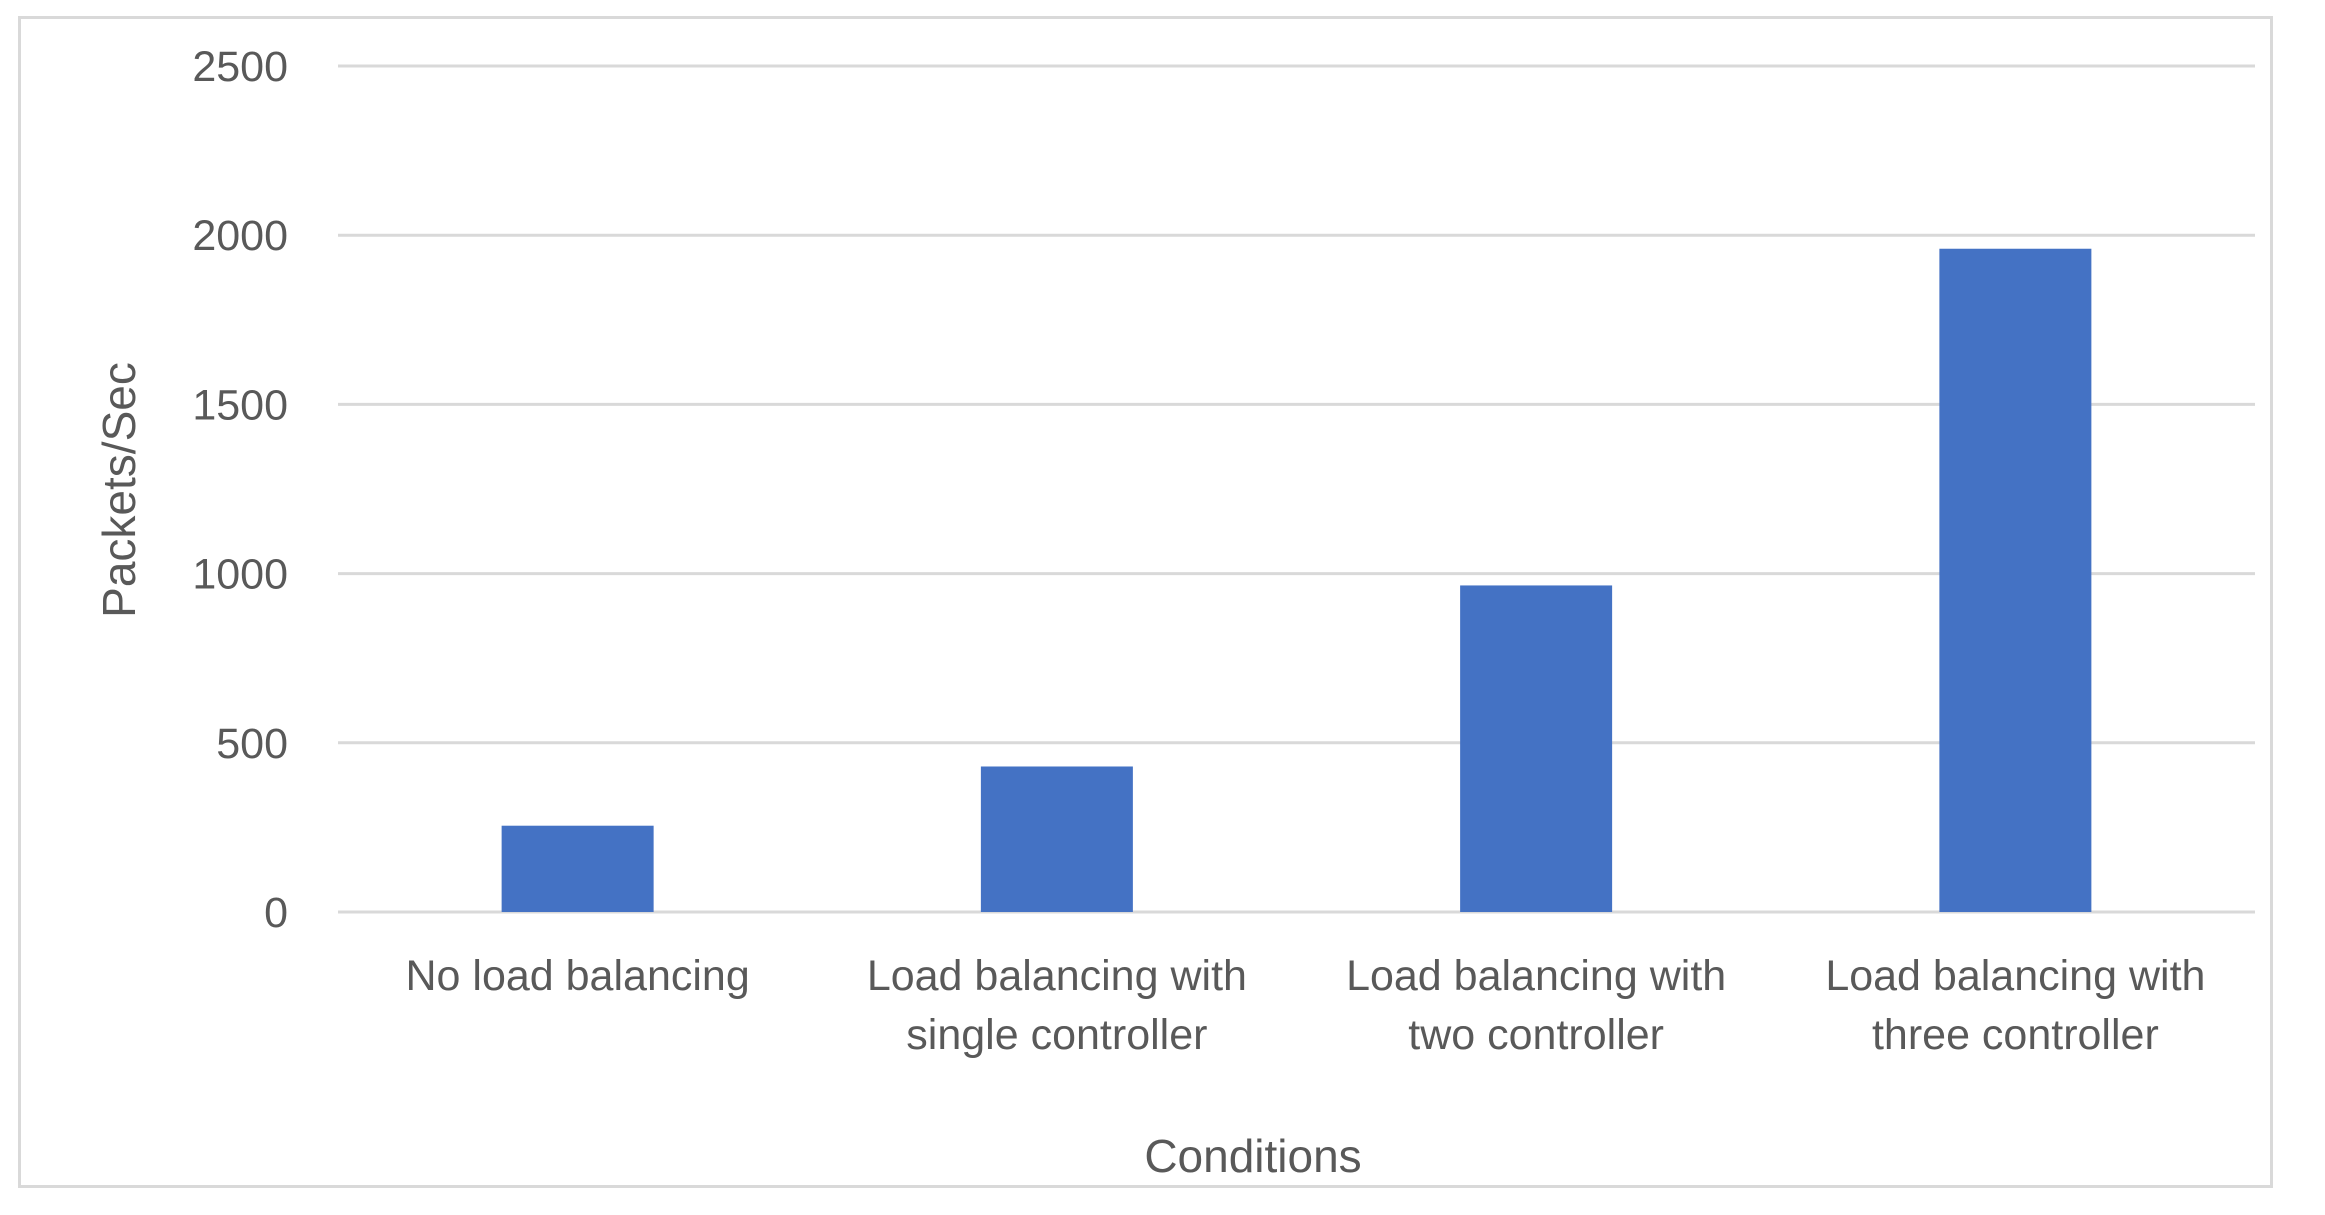  What do you see at coordinates (1252, 1156) in the screenshot?
I see `x-axis-title: Conditions` at bounding box center [1252, 1156].